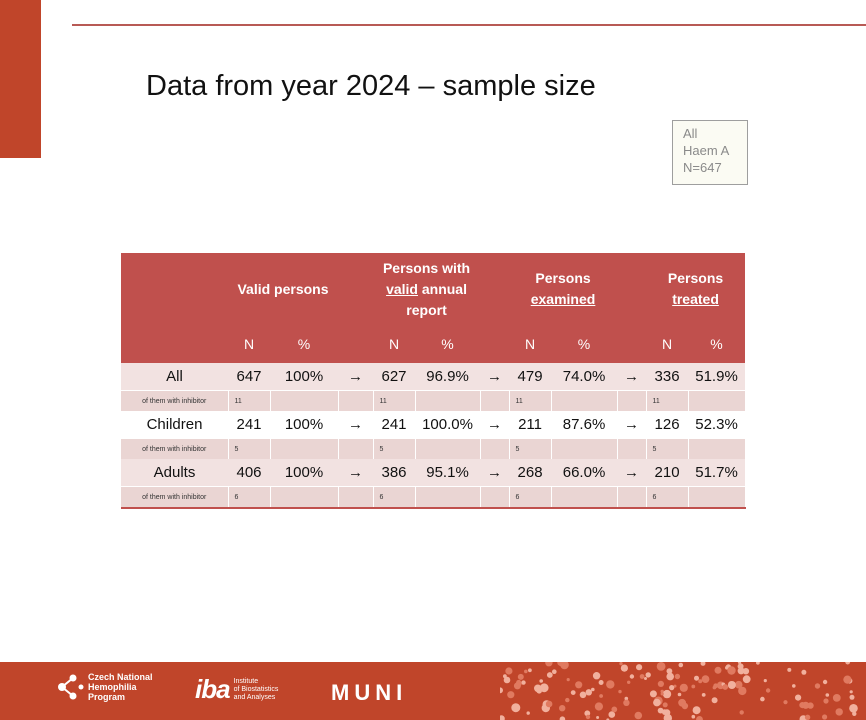 This screenshot has width=866, height=720. Describe the element at coordinates (495, 344) in the screenshot. I see `header-gap-cell` at that location.